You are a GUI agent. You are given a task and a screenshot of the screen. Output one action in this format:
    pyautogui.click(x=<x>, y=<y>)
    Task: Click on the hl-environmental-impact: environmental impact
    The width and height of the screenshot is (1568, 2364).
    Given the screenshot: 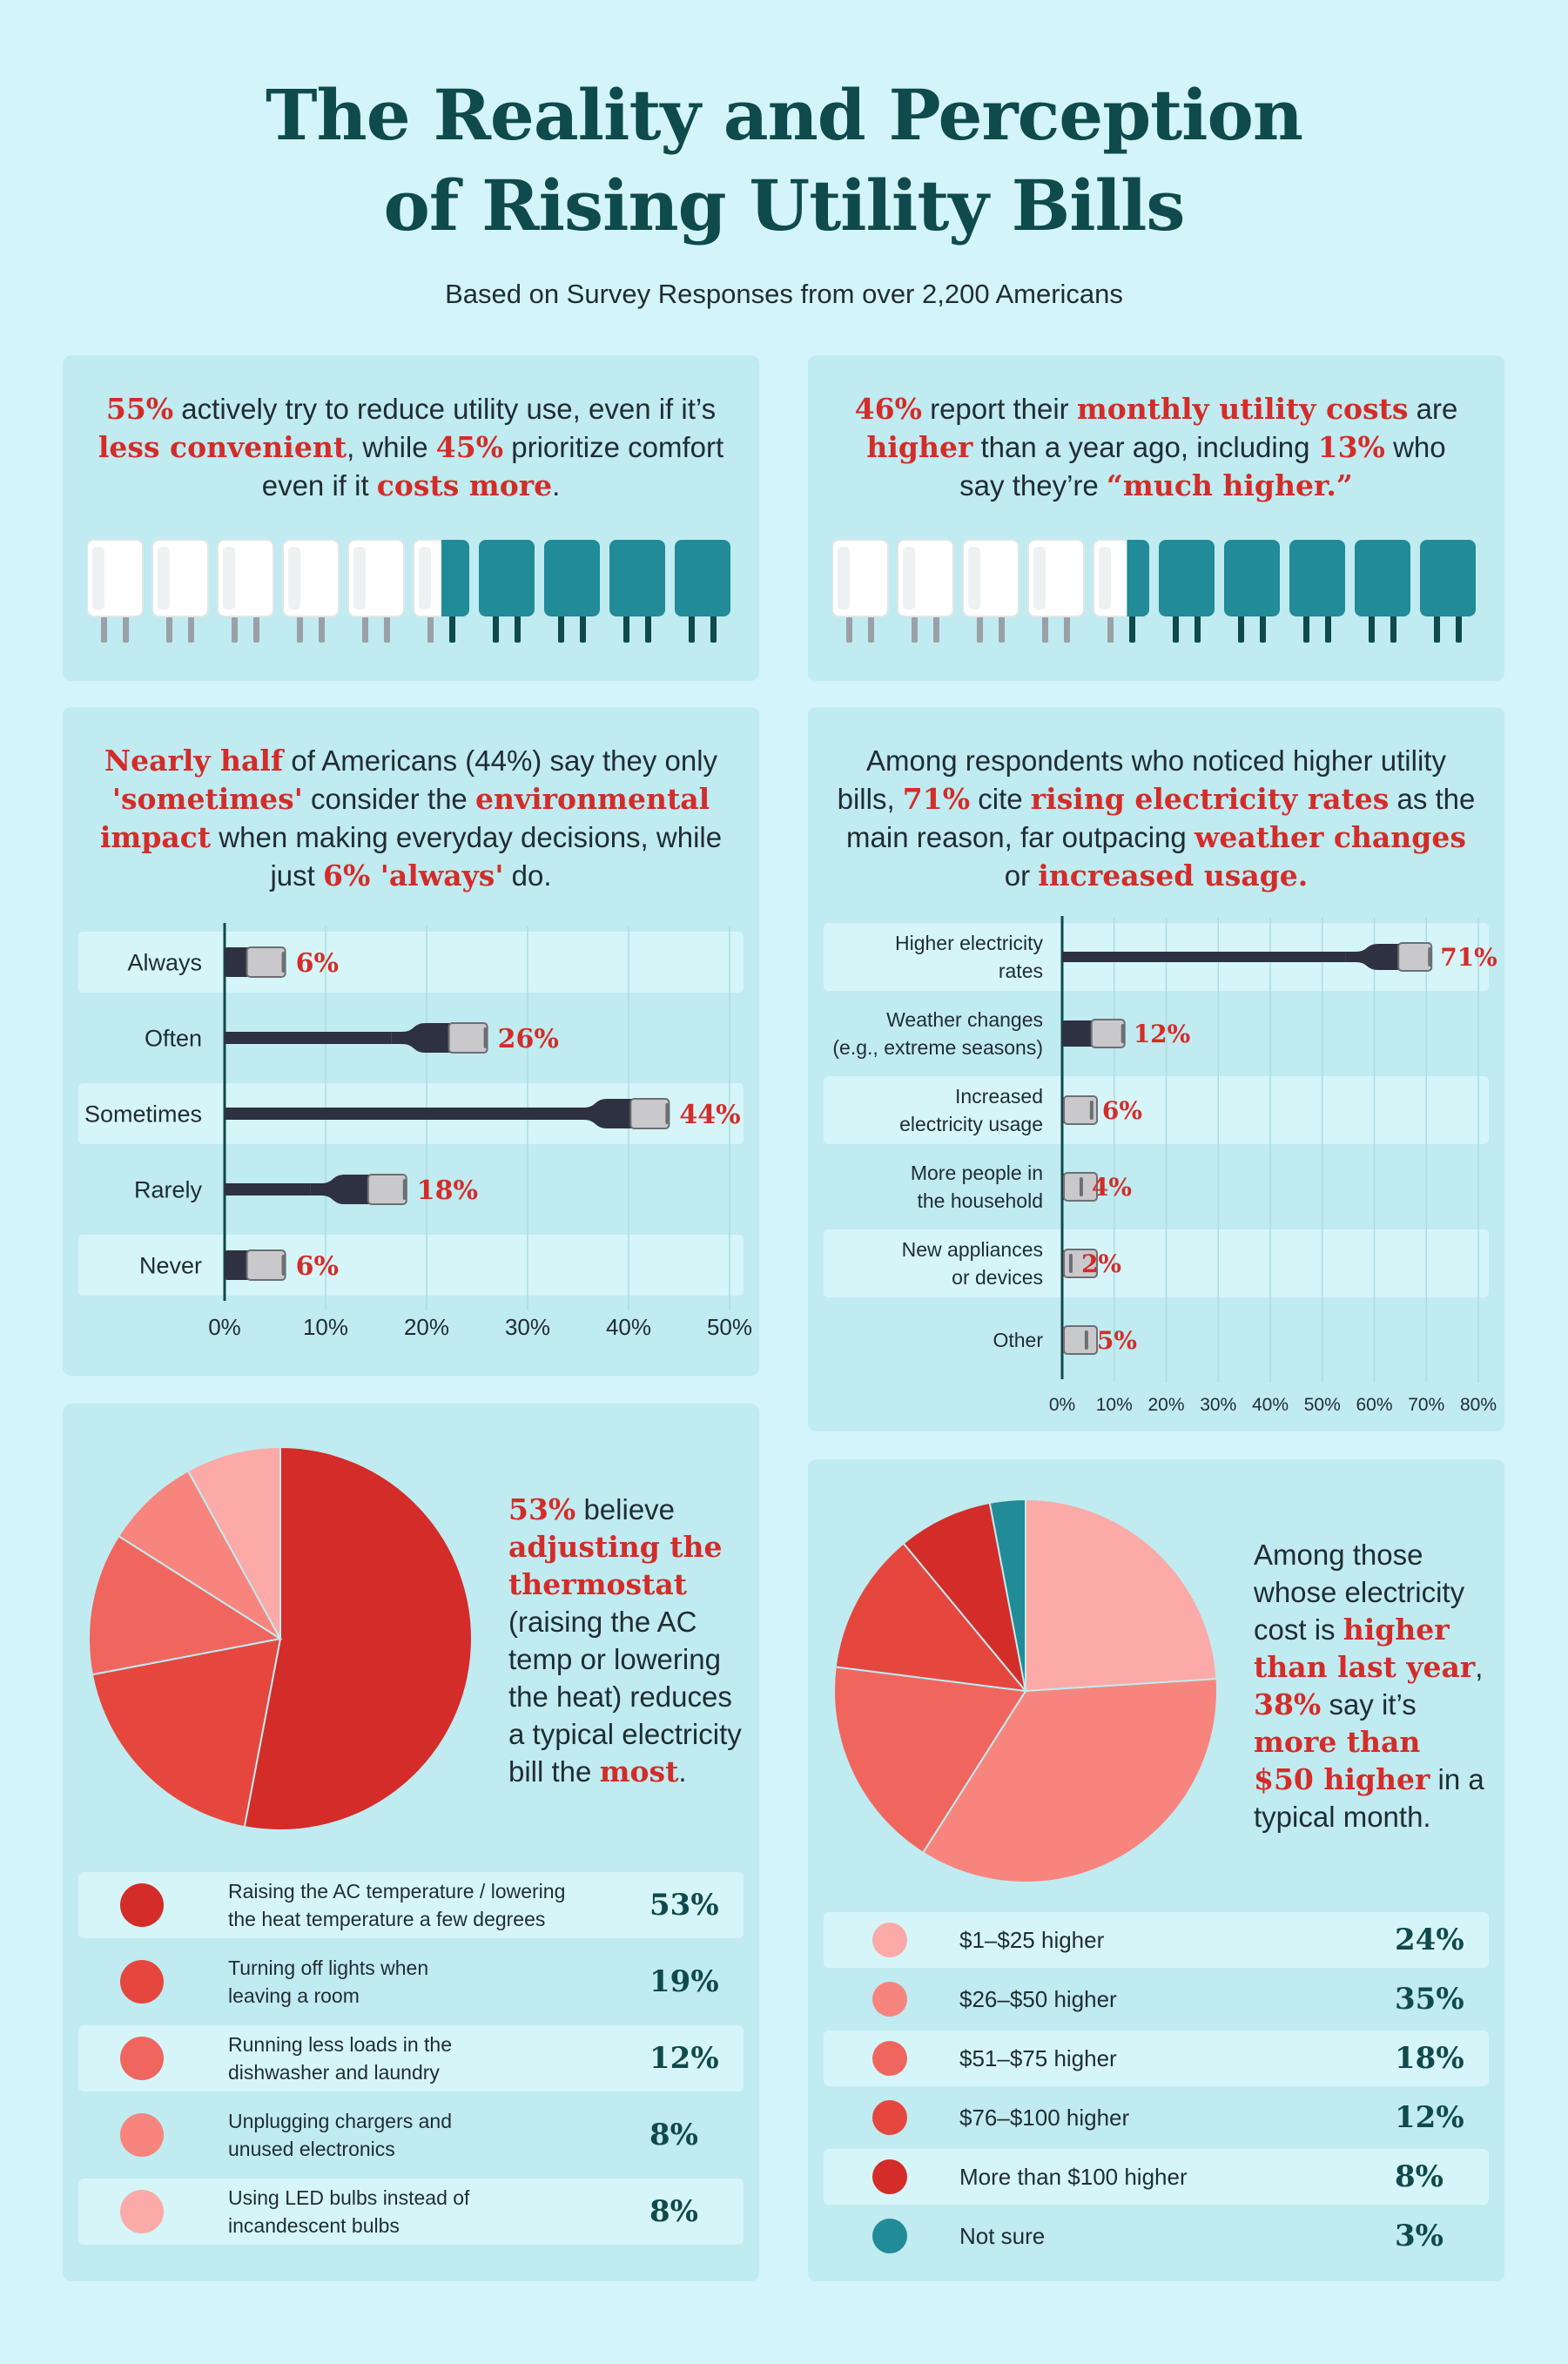 What is the action you would take?
    pyautogui.click(x=404, y=818)
    